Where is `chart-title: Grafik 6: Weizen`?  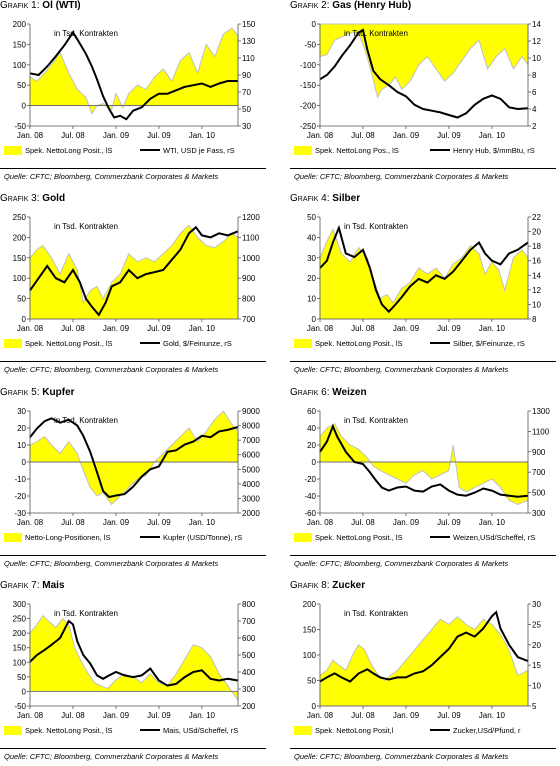
chart-title: Grafik 6: Weizen is located at coordinates (328, 392).